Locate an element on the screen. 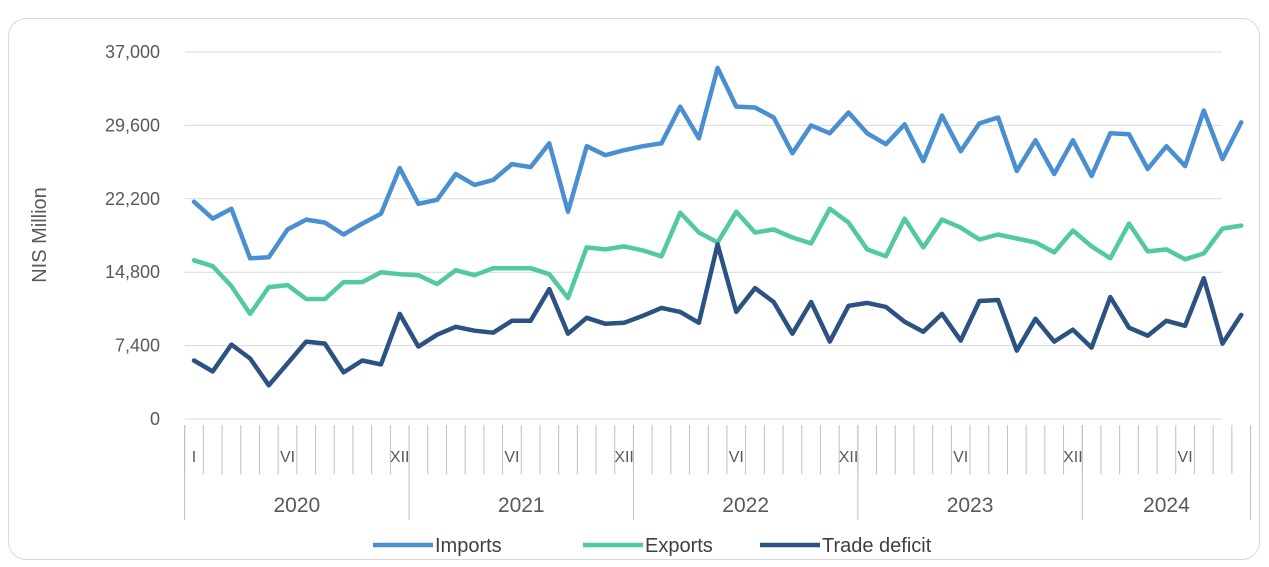  legend-item: Trade deficit is located at coordinates (846, 546).